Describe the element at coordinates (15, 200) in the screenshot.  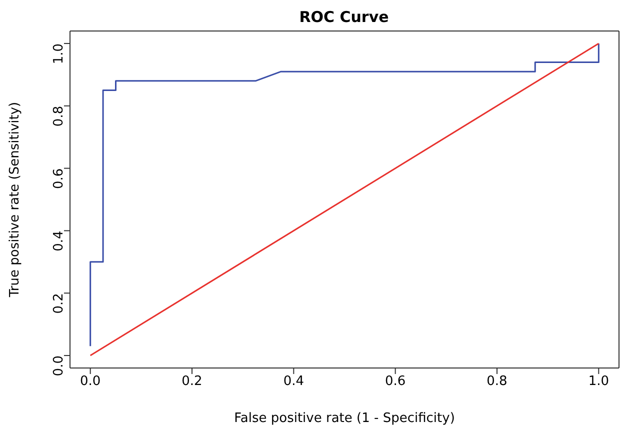
I see `y-axis-title: True positive rate (Sensitivity)` at that location.